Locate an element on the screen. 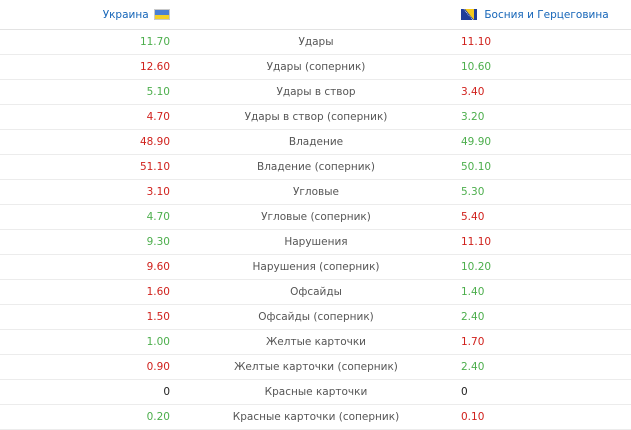 The width and height of the screenshot is (631, 430). stat-label: Желтые карточки (соперник) is located at coordinates (316, 367).